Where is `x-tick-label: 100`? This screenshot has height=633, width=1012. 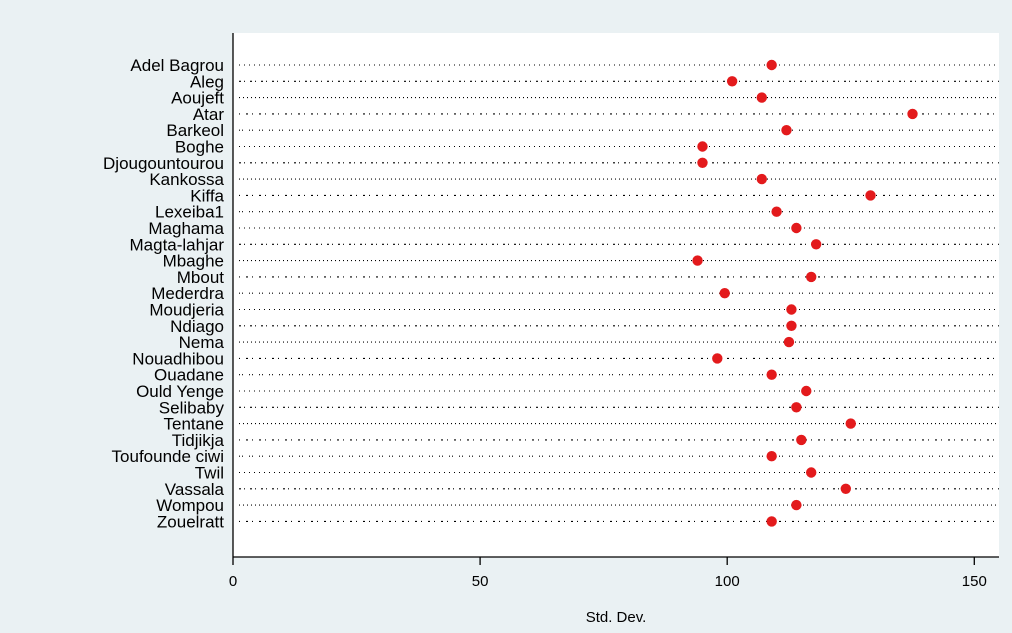
x-tick-label: 100 is located at coordinates (727, 581).